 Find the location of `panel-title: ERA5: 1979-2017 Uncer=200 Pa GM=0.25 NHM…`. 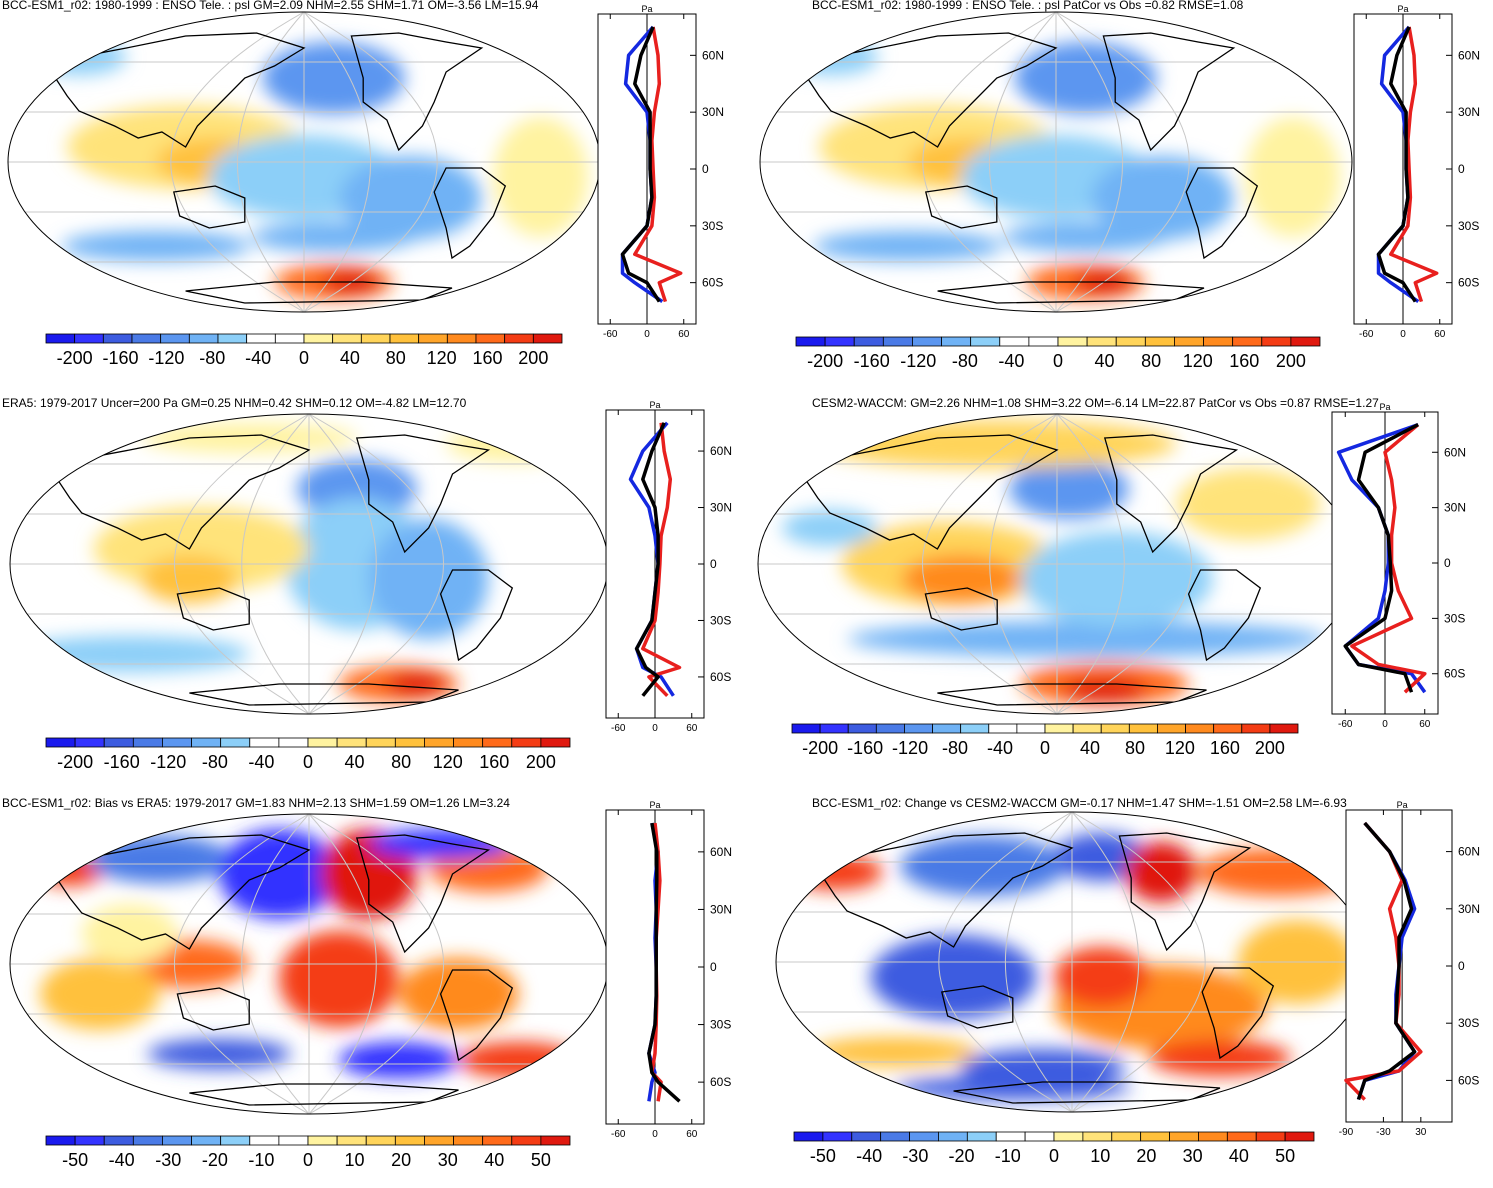

panel-title: ERA5: 1979-2017 Uncer=200 Pa GM=0.25 NHM… is located at coordinates (234, 403).